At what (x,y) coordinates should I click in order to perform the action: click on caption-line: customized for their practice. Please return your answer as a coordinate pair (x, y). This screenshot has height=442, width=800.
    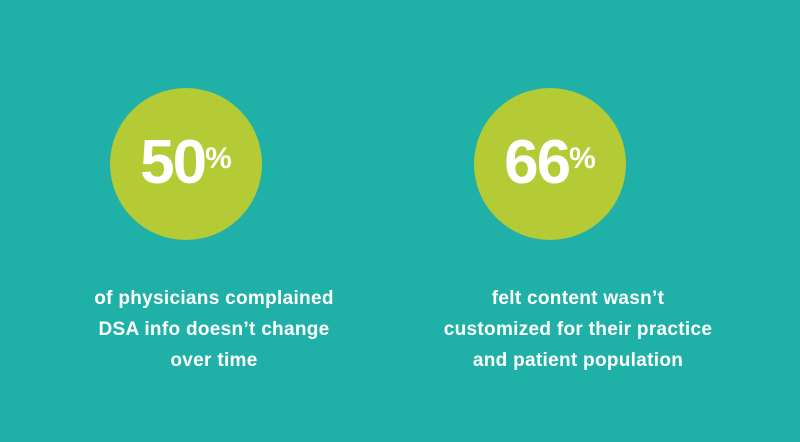
    Looking at the image, I should click on (578, 329).